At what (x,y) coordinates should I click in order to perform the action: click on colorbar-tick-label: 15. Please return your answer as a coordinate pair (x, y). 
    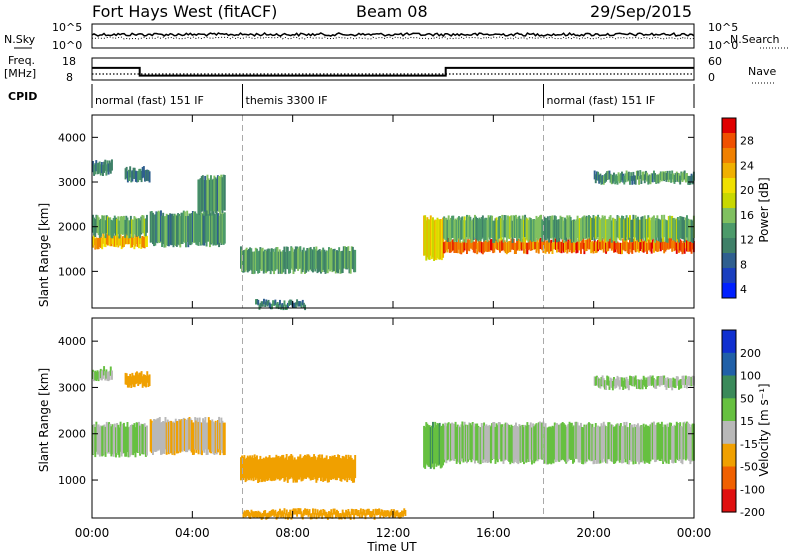
    Looking at the image, I should click on (747, 421).